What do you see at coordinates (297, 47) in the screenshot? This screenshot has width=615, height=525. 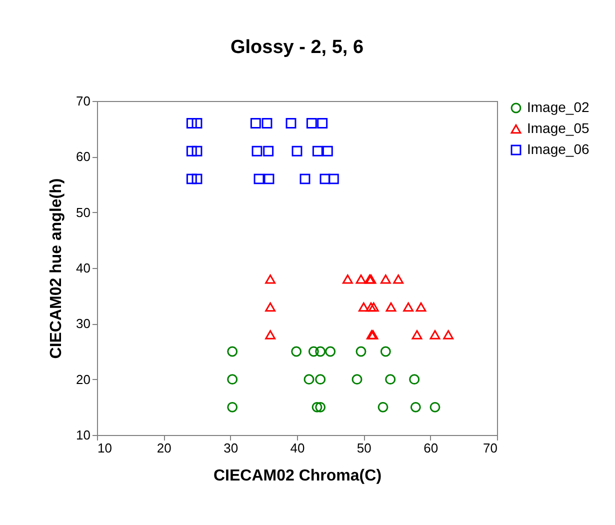 I see `chart-title: Glossy - 2, 5, 6` at bounding box center [297, 47].